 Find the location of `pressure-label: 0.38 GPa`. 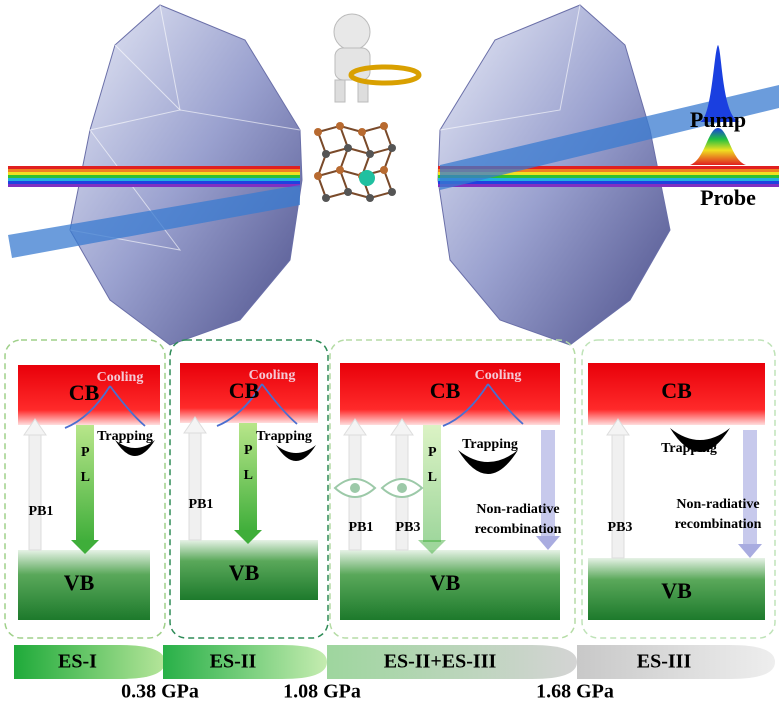

pressure-label: 0.38 GPa is located at coordinates (160, 692).